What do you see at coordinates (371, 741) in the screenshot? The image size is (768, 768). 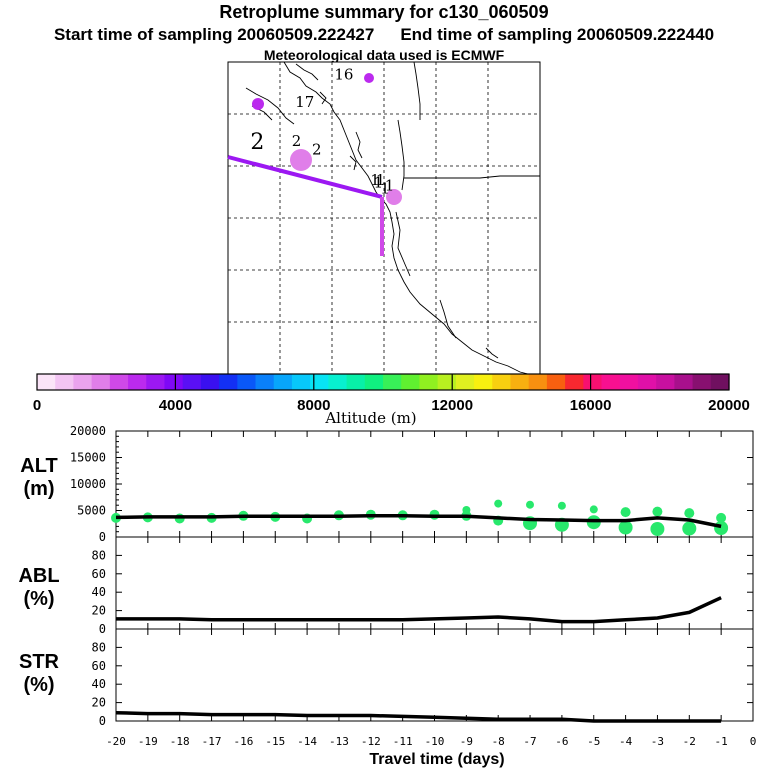 I see `x-tick-label: -12` at bounding box center [371, 741].